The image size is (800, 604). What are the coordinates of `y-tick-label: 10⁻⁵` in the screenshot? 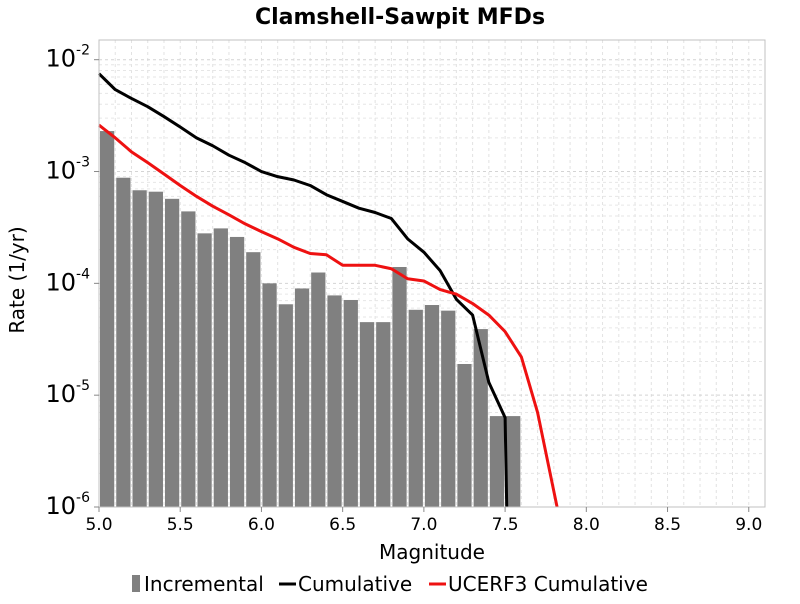 It's located at (67, 393).